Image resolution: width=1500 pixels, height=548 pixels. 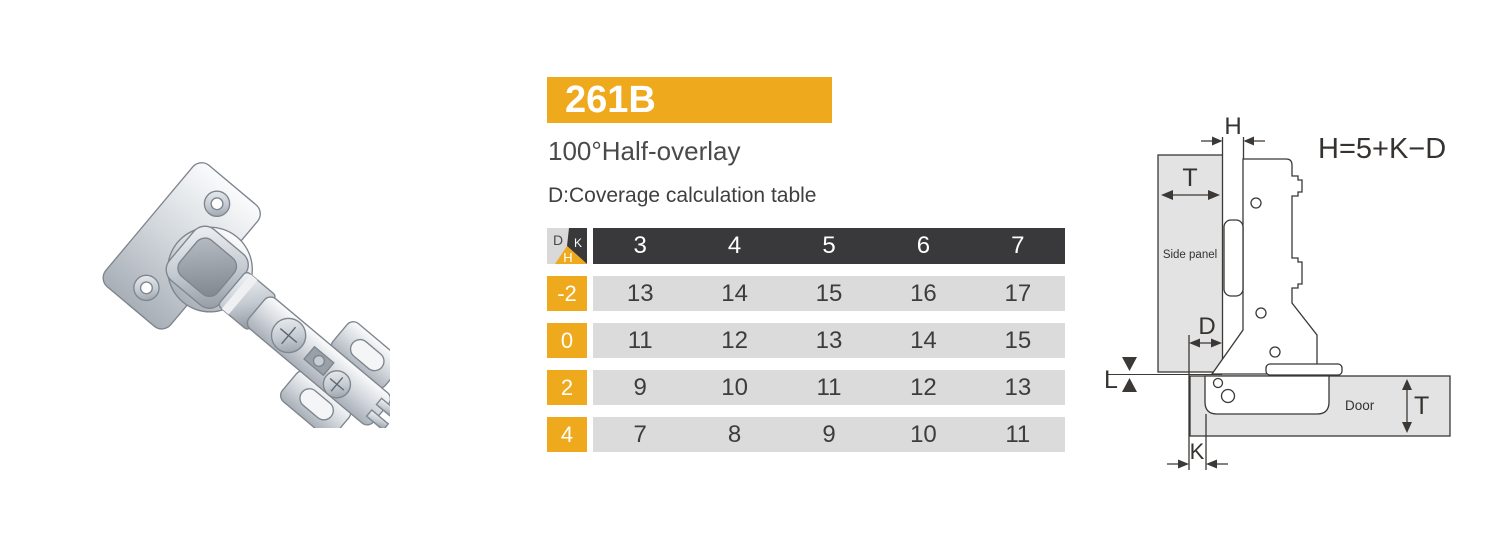 What do you see at coordinates (1407, 384) in the screenshot?
I see `t-door-arrow-up-icon` at bounding box center [1407, 384].